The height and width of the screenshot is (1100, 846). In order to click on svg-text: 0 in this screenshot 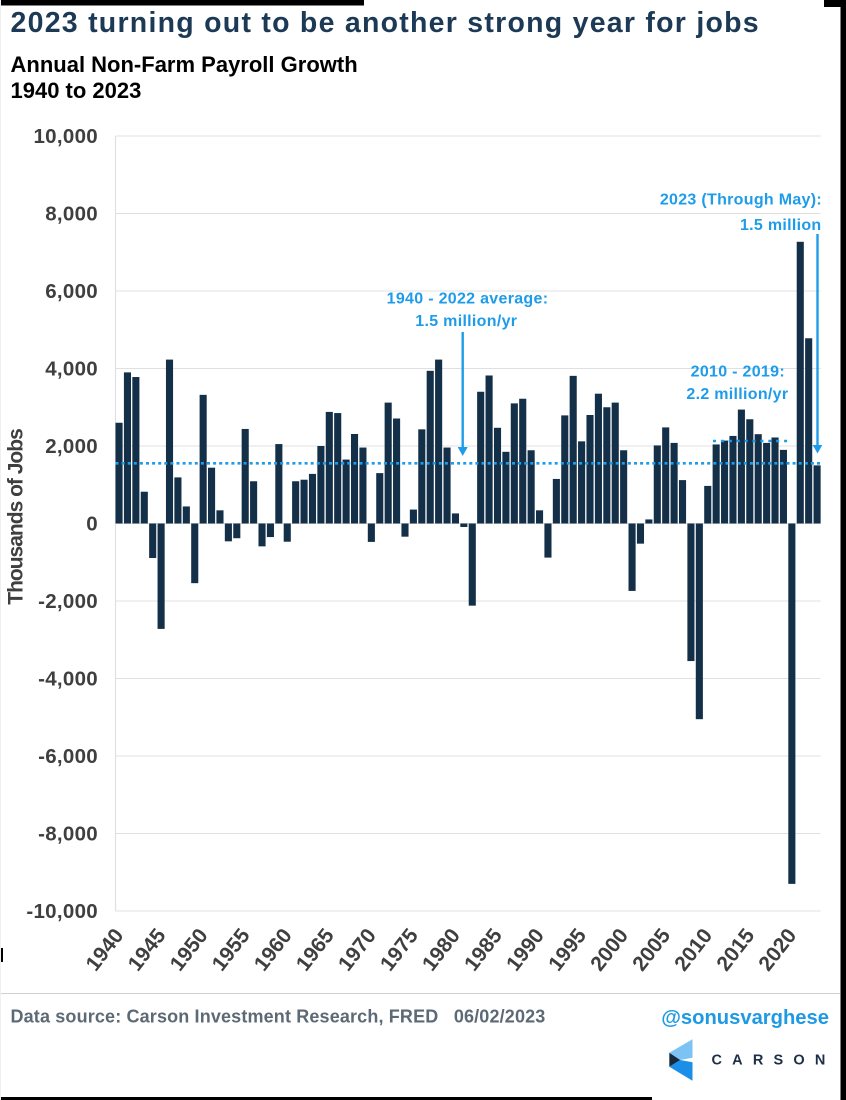, I will do `click(92, 524)`.